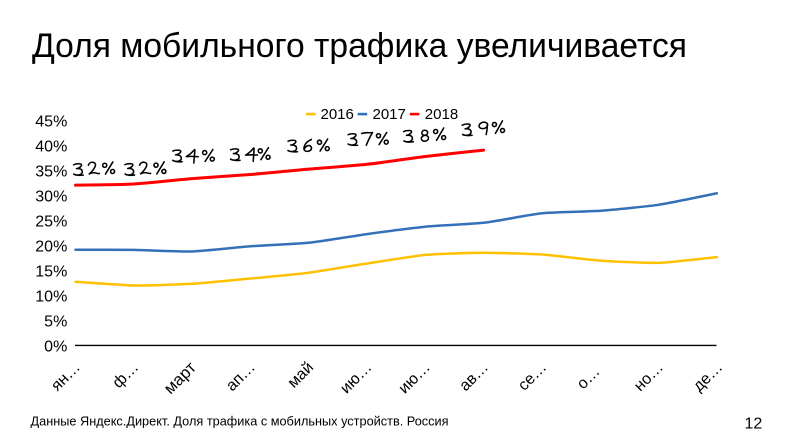 The height and width of the screenshot is (446, 797). What do you see at coordinates (51, 122) in the screenshot?
I see `svg-text: 45%` at bounding box center [51, 122].